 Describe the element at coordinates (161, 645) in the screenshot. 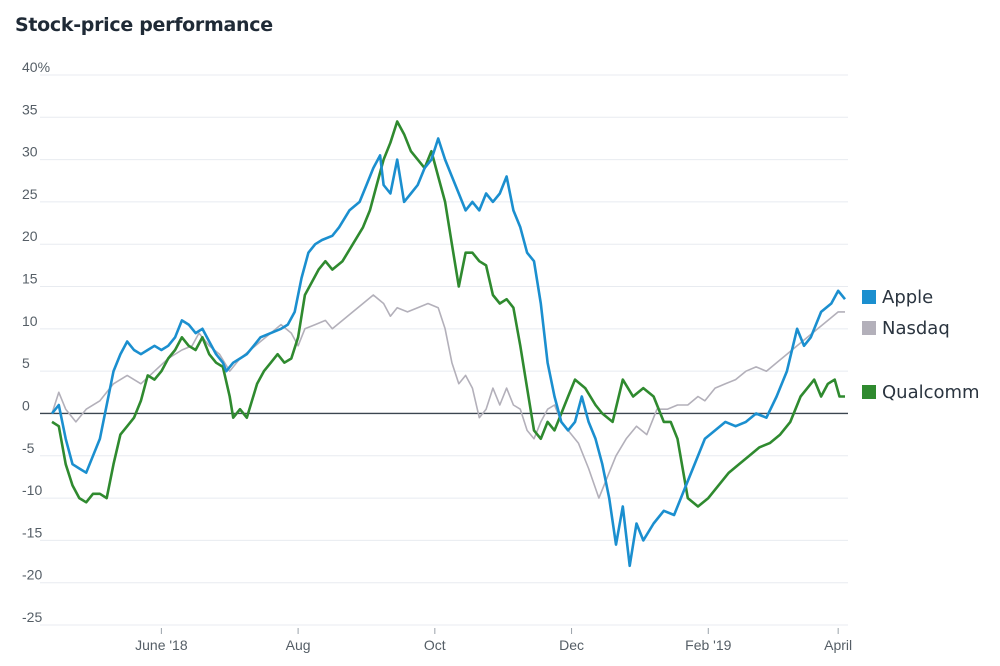

I see `x-tick-label: June '18` at that location.